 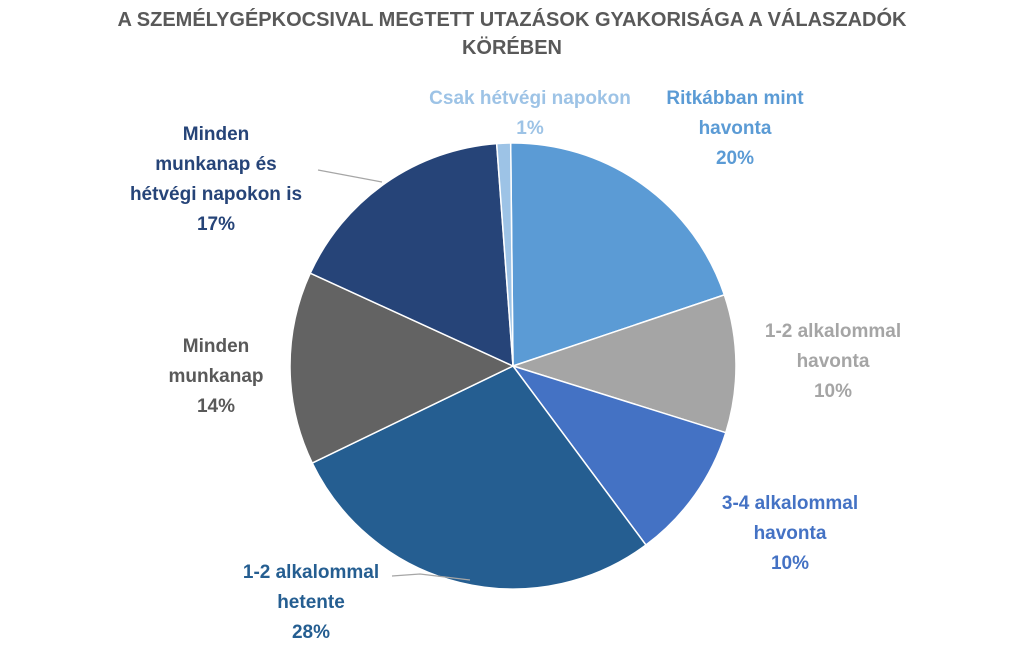 What do you see at coordinates (311, 632) in the screenshot?
I see `slice-percent-label: 28%` at bounding box center [311, 632].